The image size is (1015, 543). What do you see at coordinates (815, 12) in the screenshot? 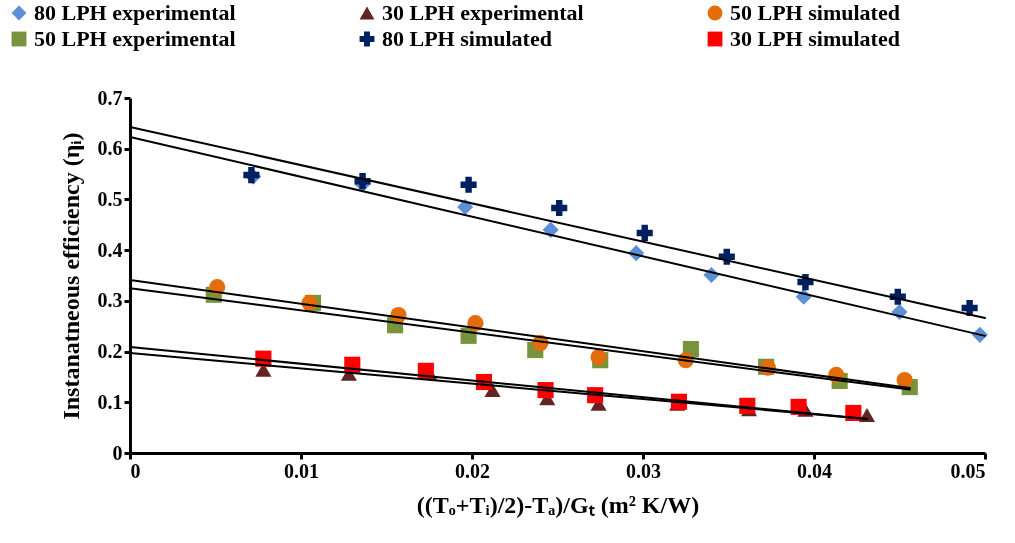
I see `legend-label: 50 LPH simulated` at bounding box center [815, 12].